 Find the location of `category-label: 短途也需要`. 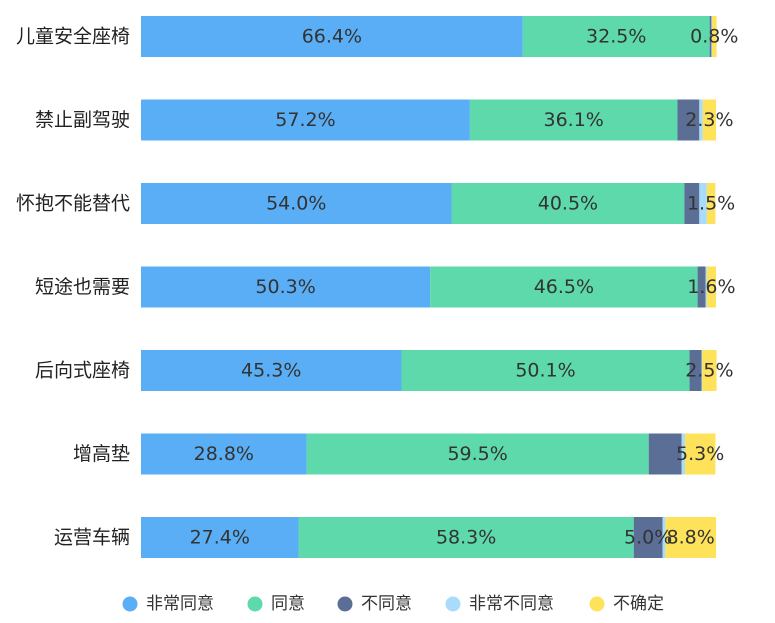

category-label: 短途也需要 is located at coordinates (82, 287).